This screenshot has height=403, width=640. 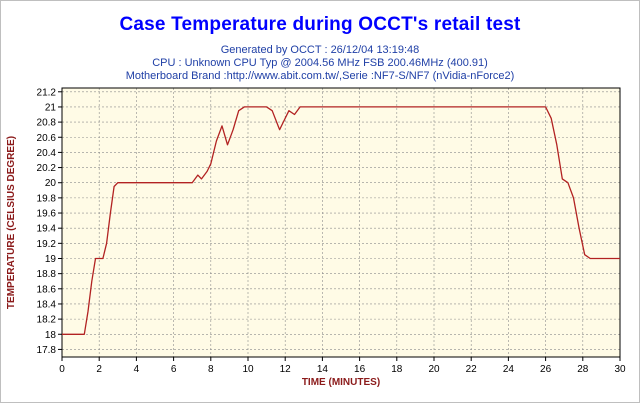 I want to click on x-tick-label: 14, so click(x=323, y=369).